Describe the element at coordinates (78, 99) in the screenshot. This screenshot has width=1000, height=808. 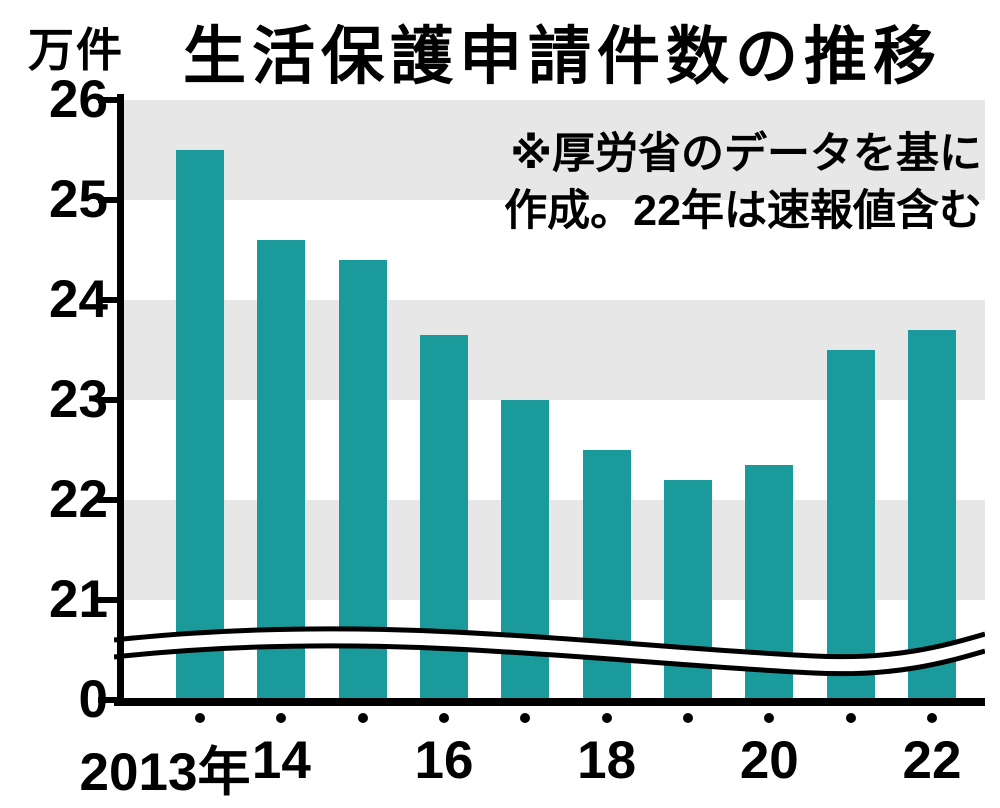
I see `y-tick-label: 26` at that location.